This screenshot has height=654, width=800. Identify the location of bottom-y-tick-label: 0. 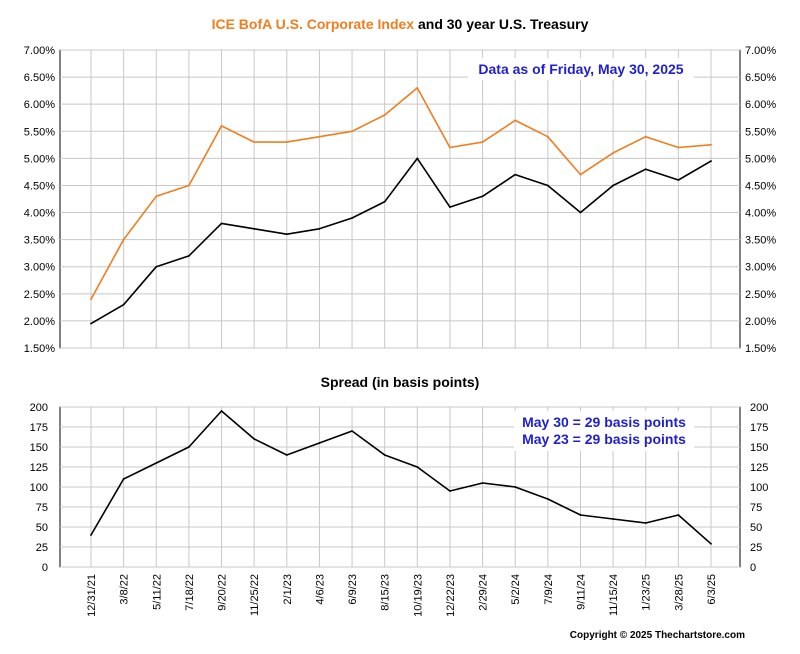
(753, 568).